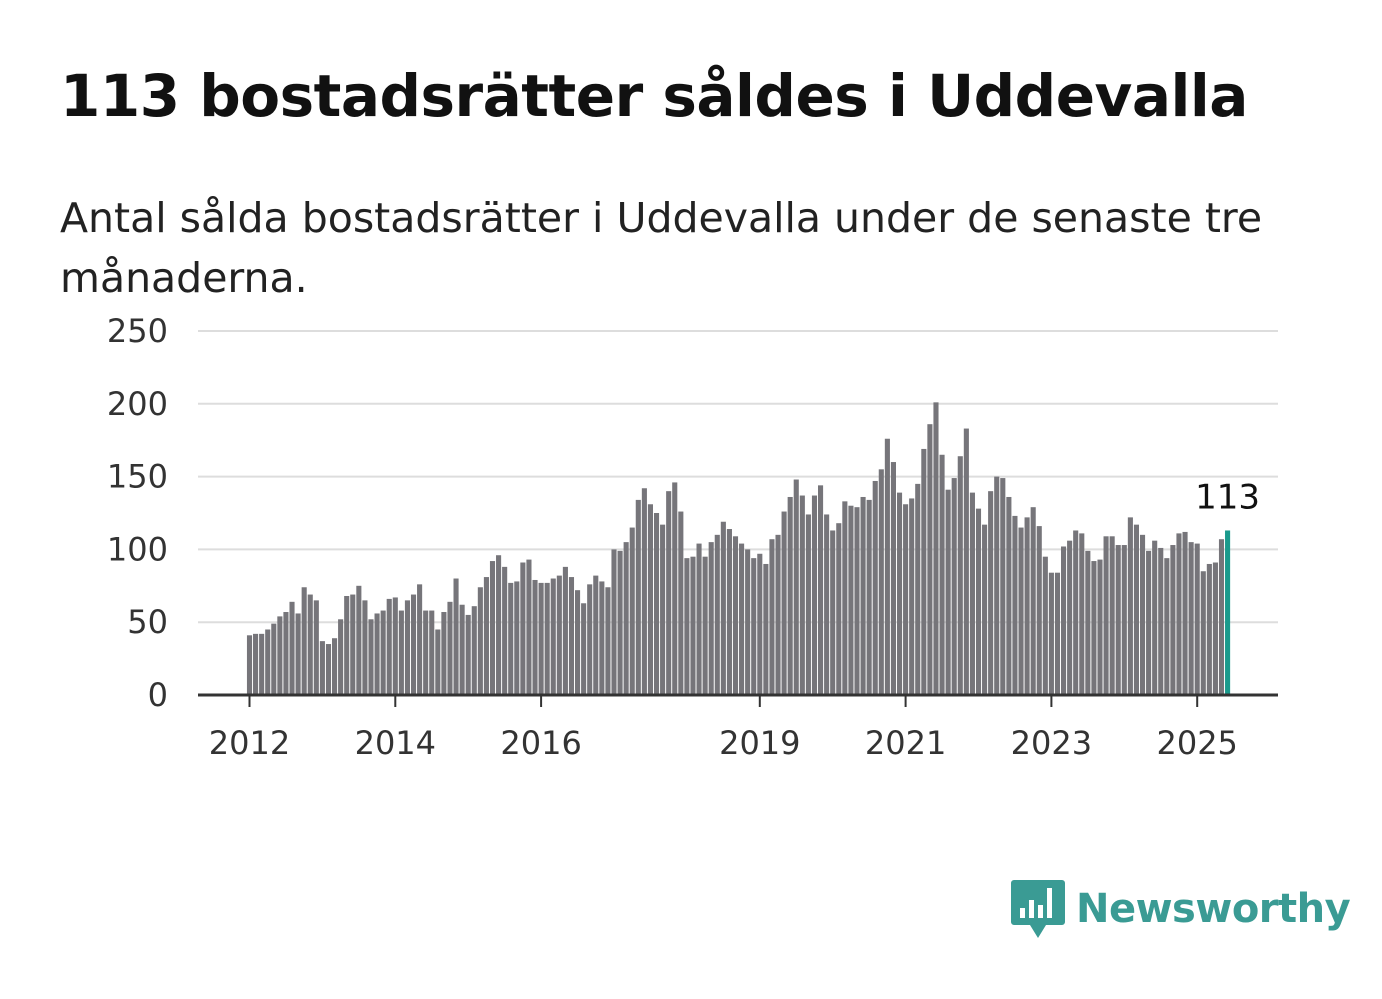 Image resolution: width=1382 pixels, height=999 pixels. Describe the element at coordinates (738, 700) in the screenshot. I see `axes` at that location.